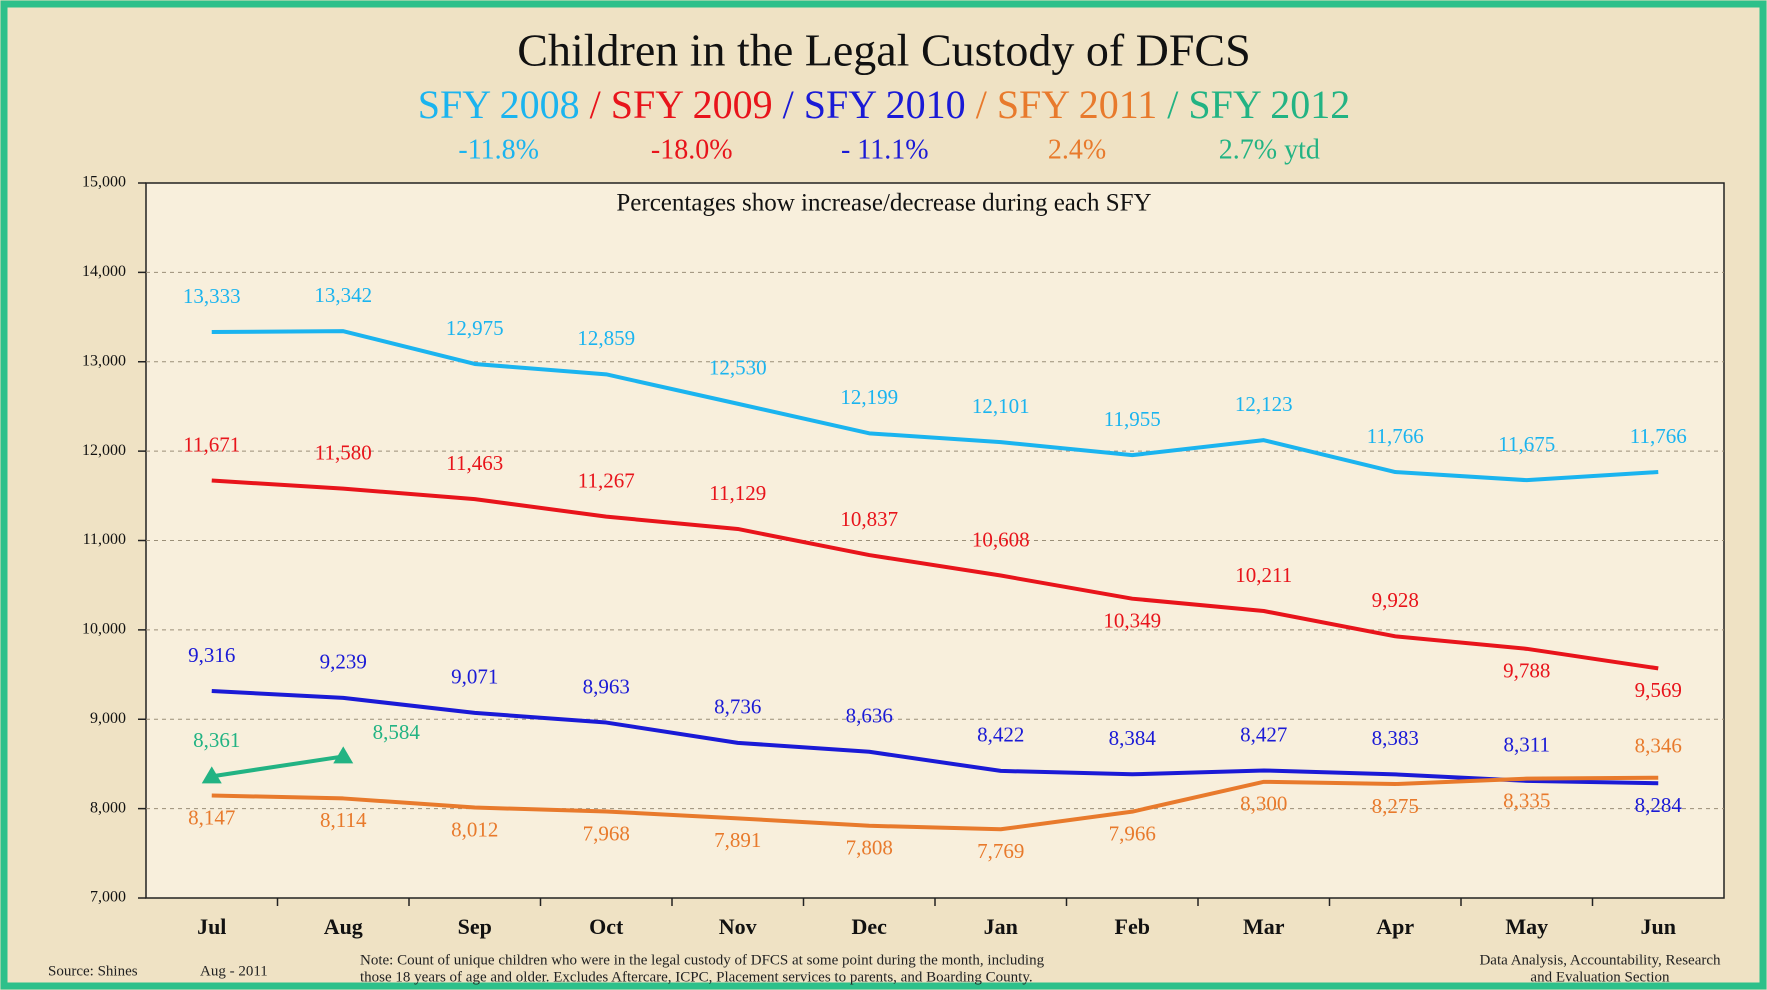 The width and height of the screenshot is (1767, 990). What do you see at coordinates (474, 677) in the screenshot?
I see `data-label: 9,071` at bounding box center [474, 677].